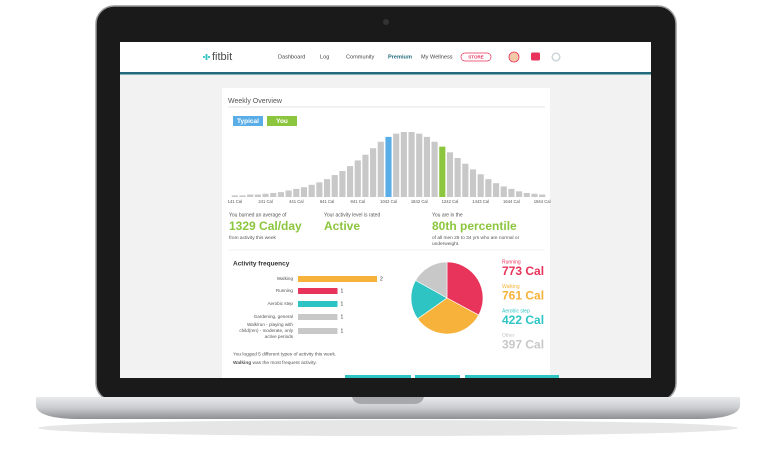  What do you see at coordinates (327, 201) in the screenshot?
I see `x-tick-label: 641 Cal` at bounding box center [327, 201].